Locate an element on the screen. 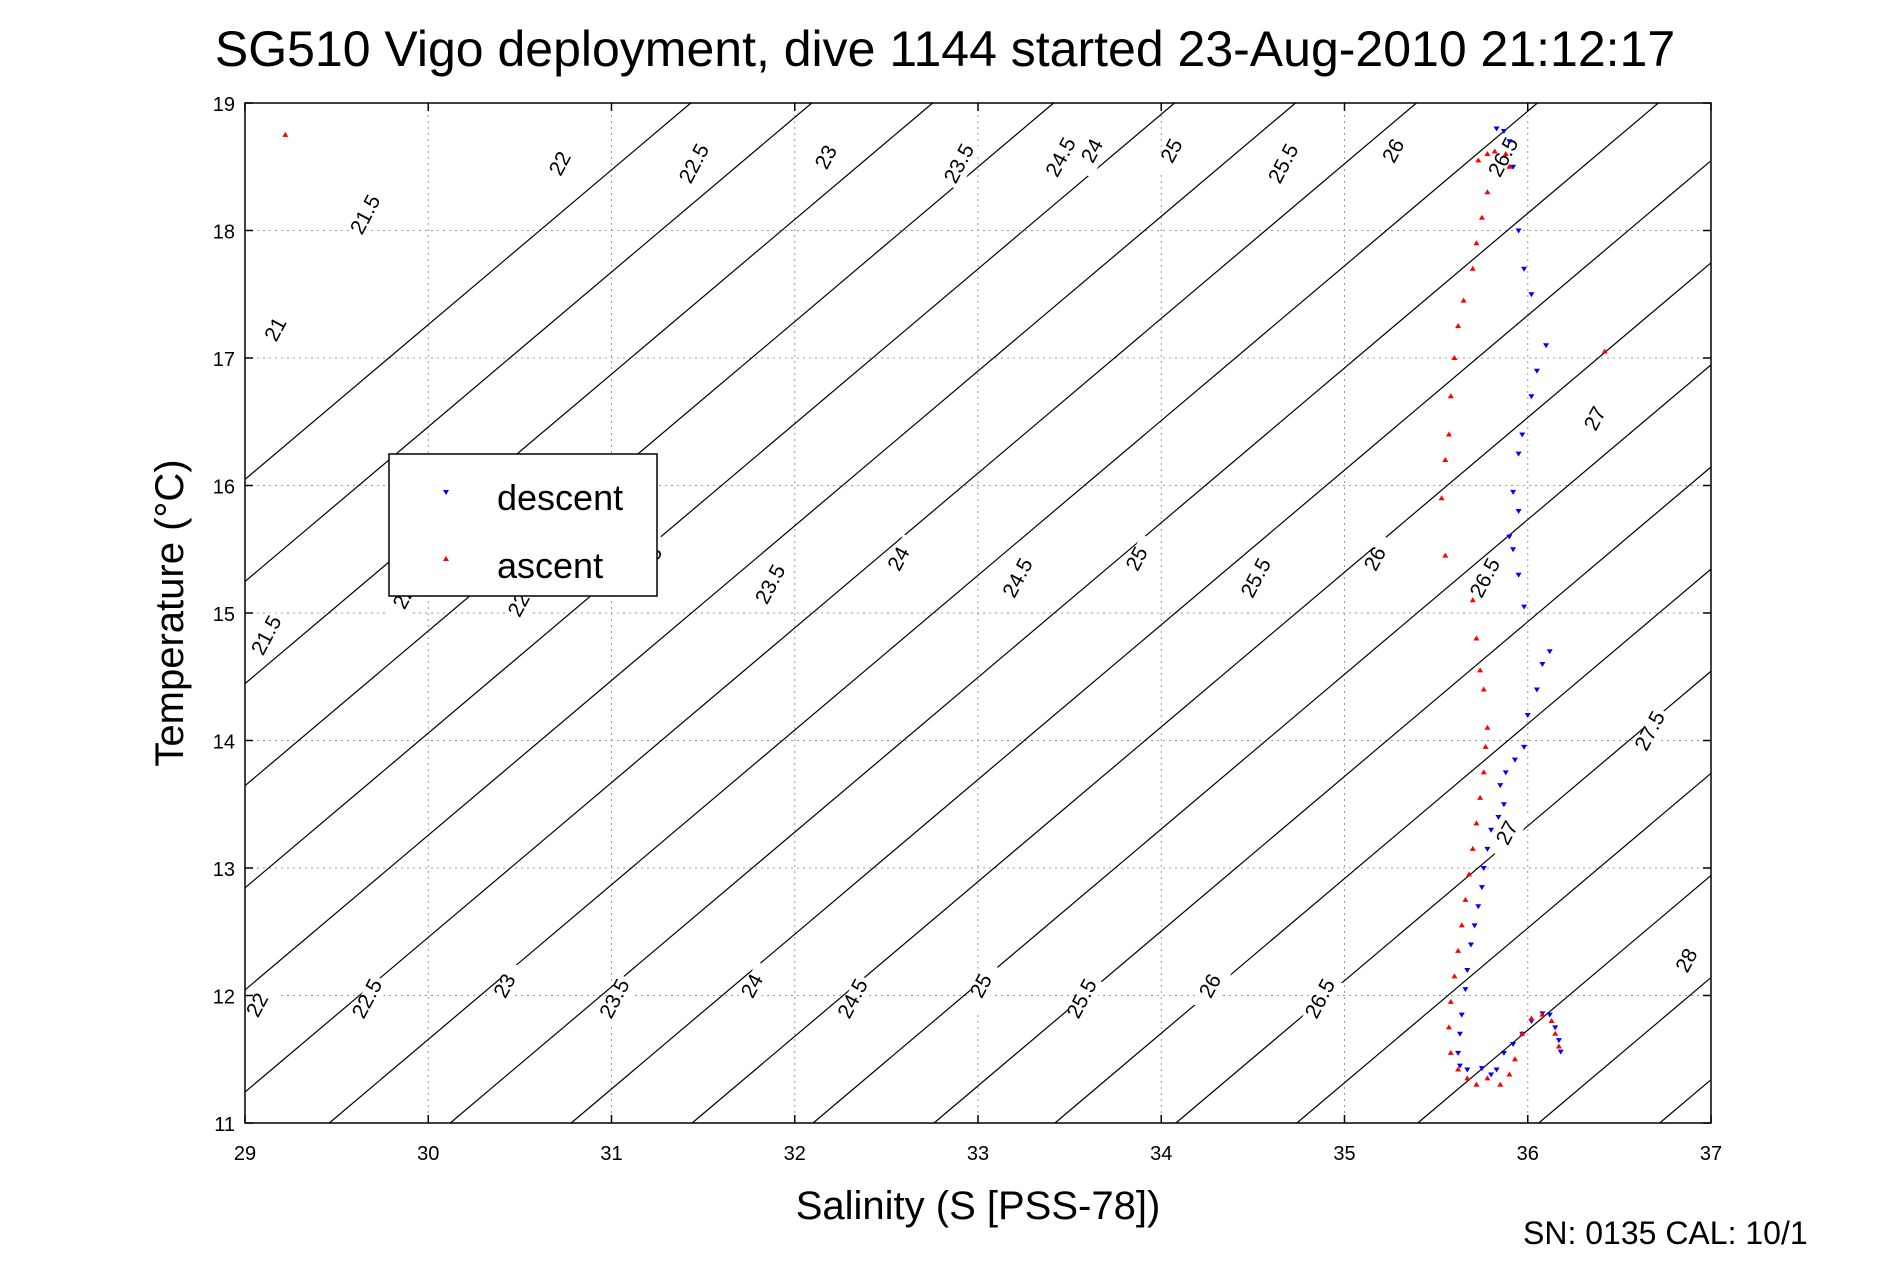 The height and width of the screenshot is (1262, 1891). density-contour-label: 25 is located at coordinates (983, 987).